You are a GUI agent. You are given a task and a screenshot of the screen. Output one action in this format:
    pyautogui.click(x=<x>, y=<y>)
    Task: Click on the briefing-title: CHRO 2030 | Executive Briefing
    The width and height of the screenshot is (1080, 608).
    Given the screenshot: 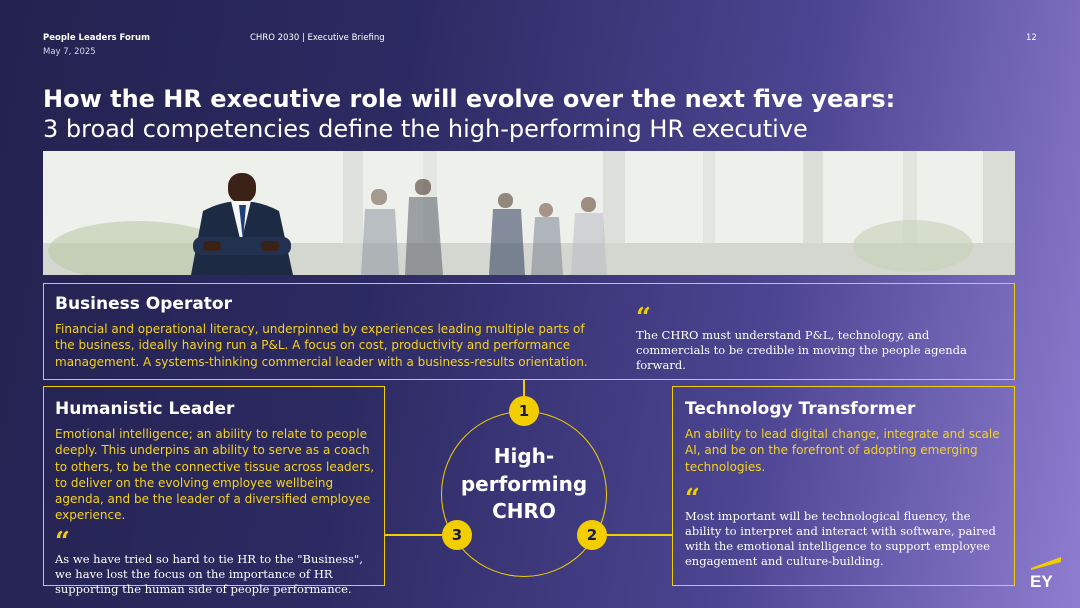 What is the action you would take?
    pyautogui.click(x=317, y=38)
    